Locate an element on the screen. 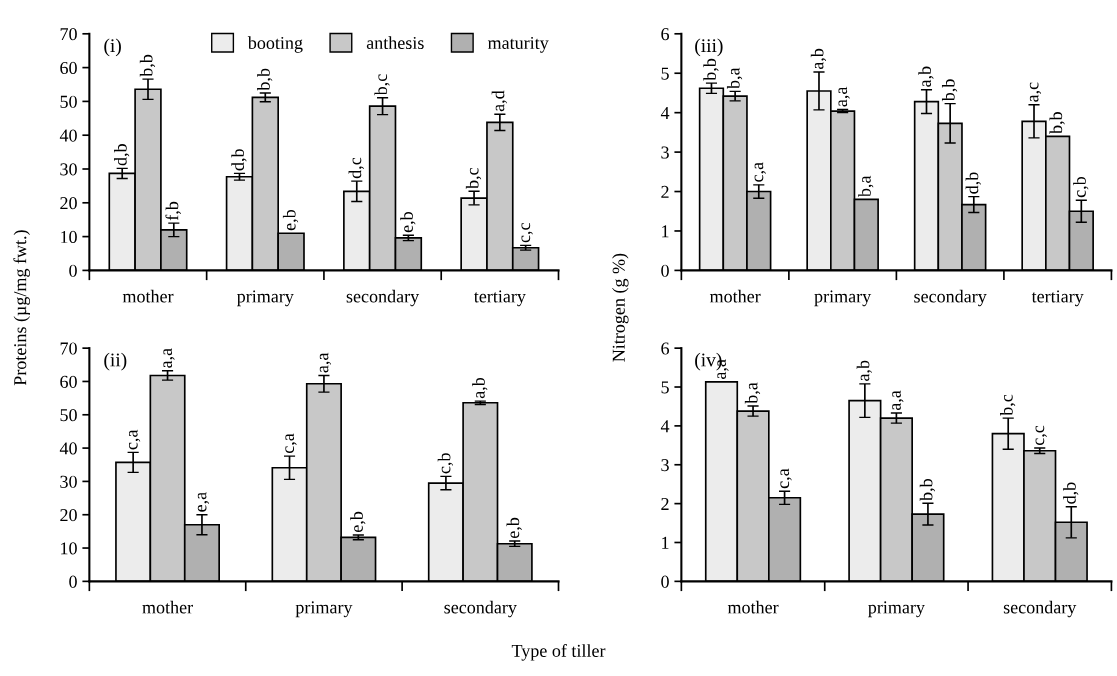 Image resolution: width=1117 pixels, height=676 pixels. y-axis-title: Proteins (µg/mg fwt.) is located at coordinates (22, 308).